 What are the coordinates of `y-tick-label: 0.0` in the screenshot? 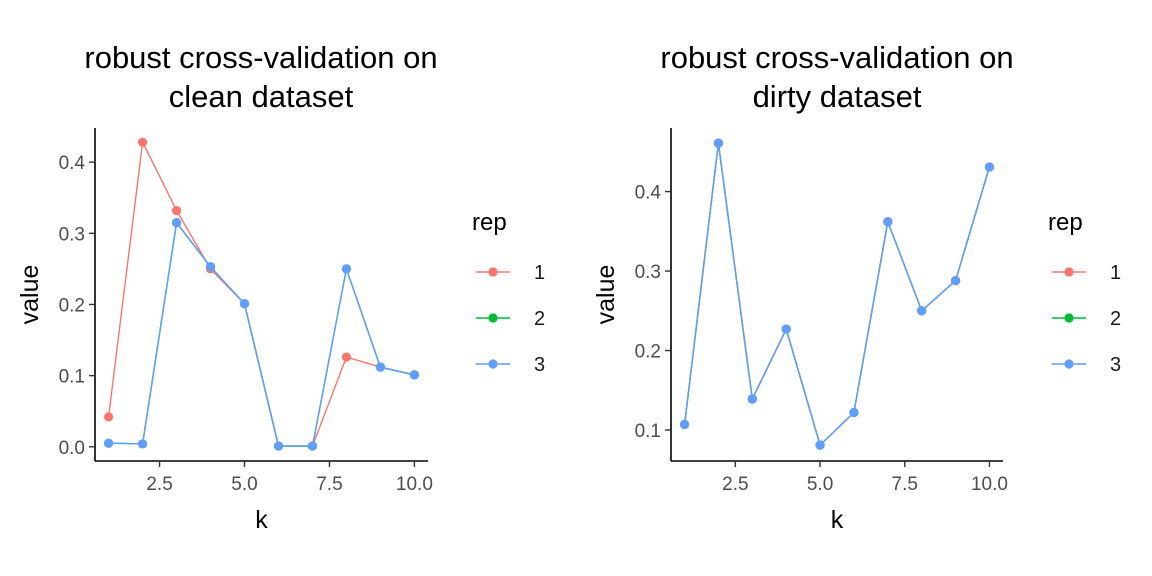 It's located at (72, 448).